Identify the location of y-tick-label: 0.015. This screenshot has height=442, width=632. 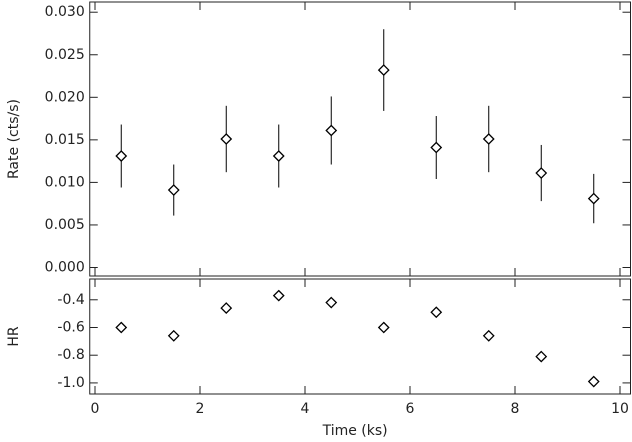
(65, 140).